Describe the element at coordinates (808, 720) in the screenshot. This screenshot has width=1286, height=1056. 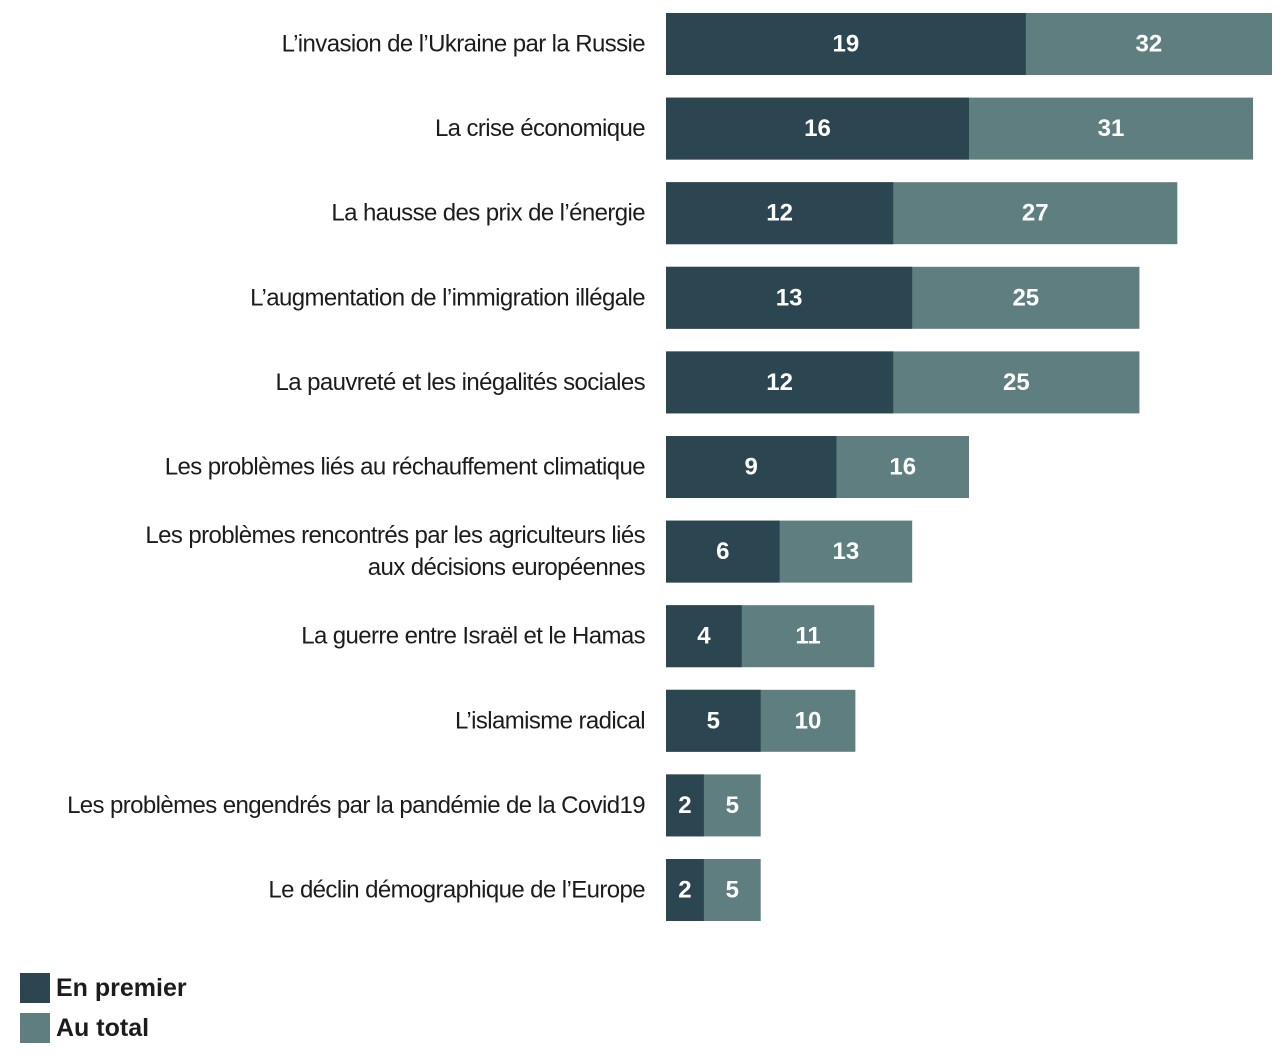
I see `value-label-total: 10` at that location.